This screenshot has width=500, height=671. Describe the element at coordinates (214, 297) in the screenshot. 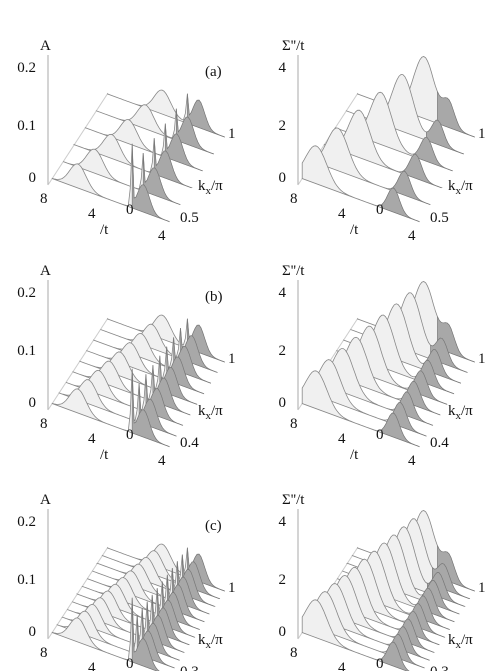

I see `panel-tag: (b)` at that location.